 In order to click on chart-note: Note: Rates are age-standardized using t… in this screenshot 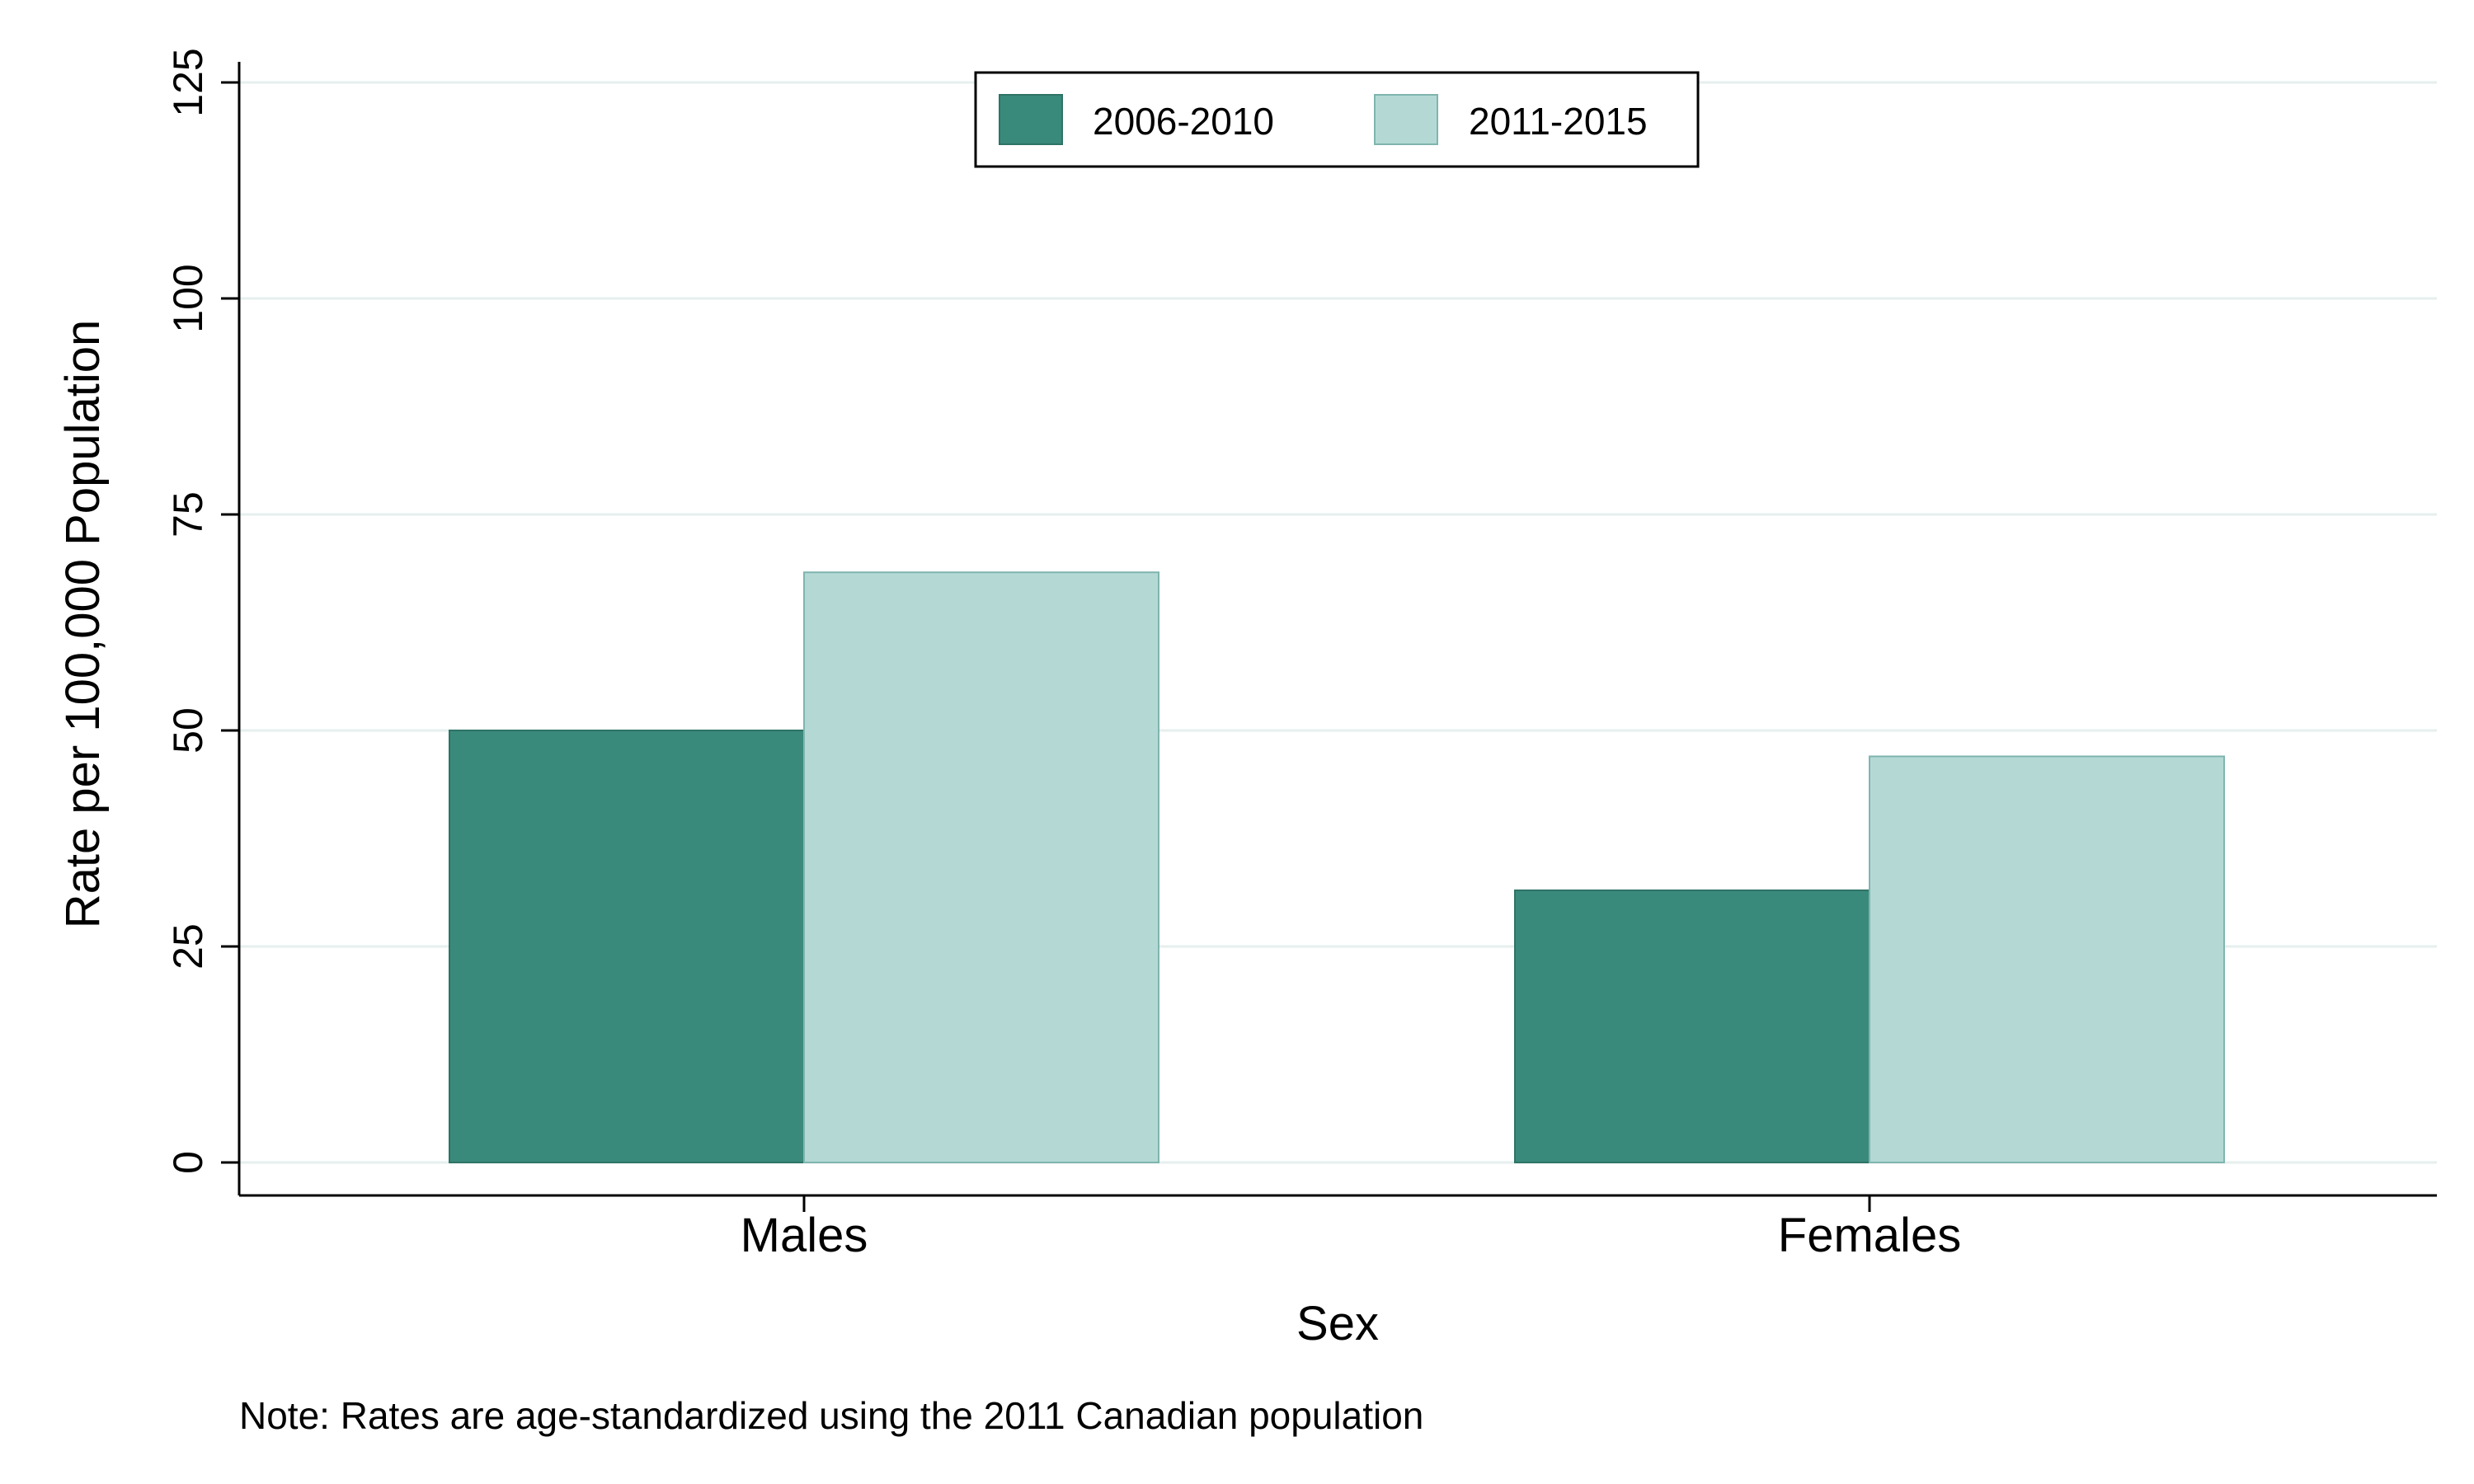, I will do `click(831, 1415)`.